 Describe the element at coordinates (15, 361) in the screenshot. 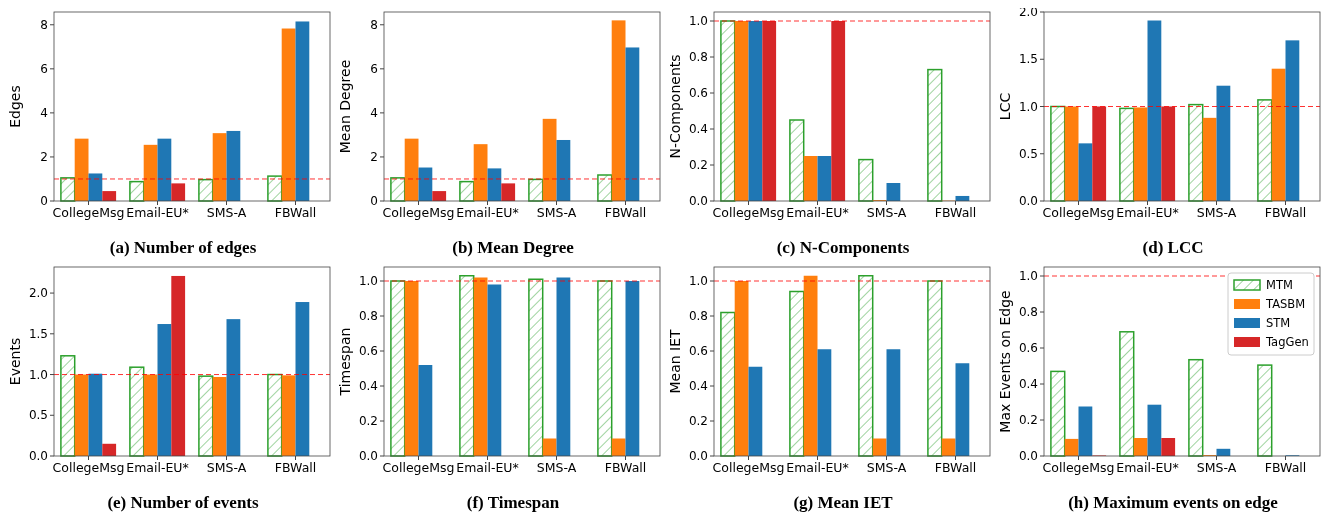

I see `y-axis-title: Events` at that location.